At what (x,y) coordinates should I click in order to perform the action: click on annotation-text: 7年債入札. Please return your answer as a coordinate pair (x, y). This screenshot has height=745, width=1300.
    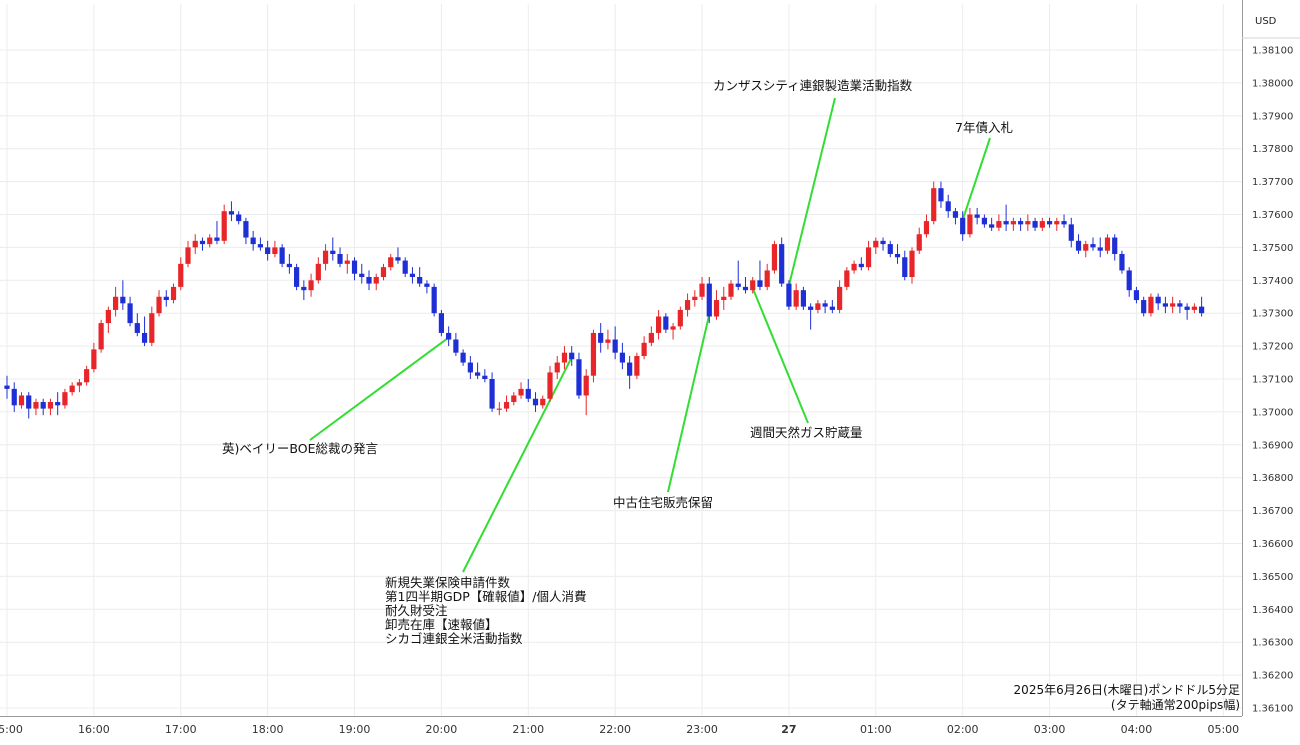
    Looking at the image, I should click on (984, 127).